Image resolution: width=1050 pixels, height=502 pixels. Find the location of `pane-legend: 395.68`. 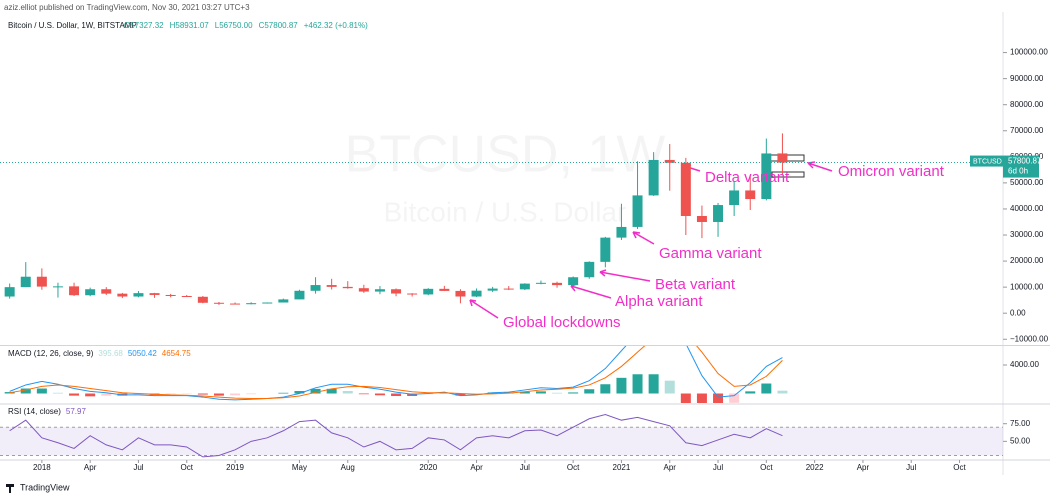

pane-legend: 395.68 is located at coordinates (110, 353).